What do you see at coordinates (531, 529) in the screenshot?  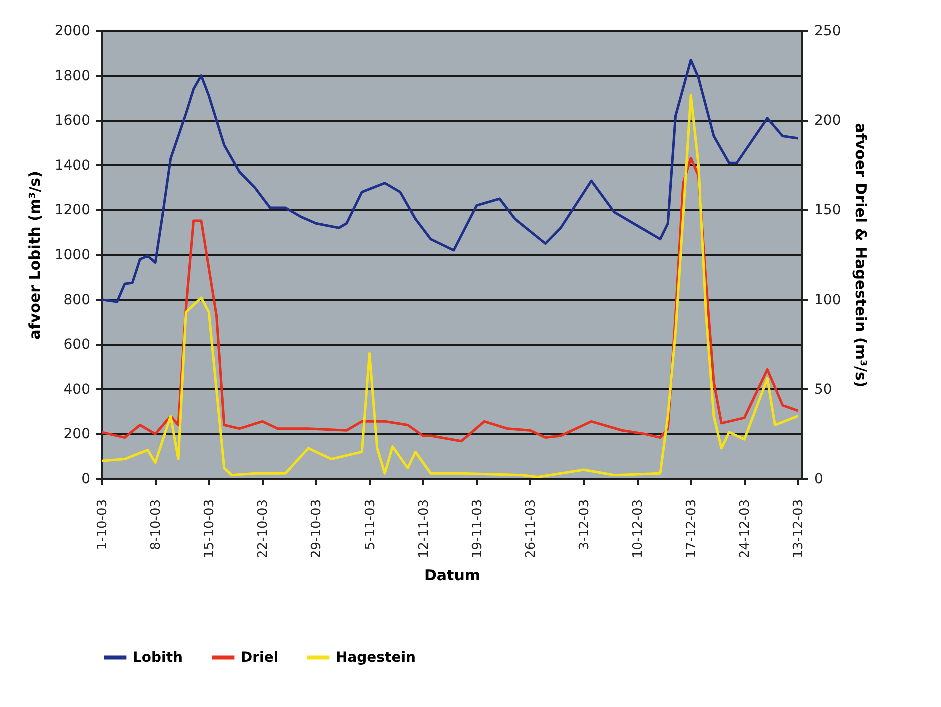 I see `x-tick-label: 26-11-03` at bounding box center [531, 529].